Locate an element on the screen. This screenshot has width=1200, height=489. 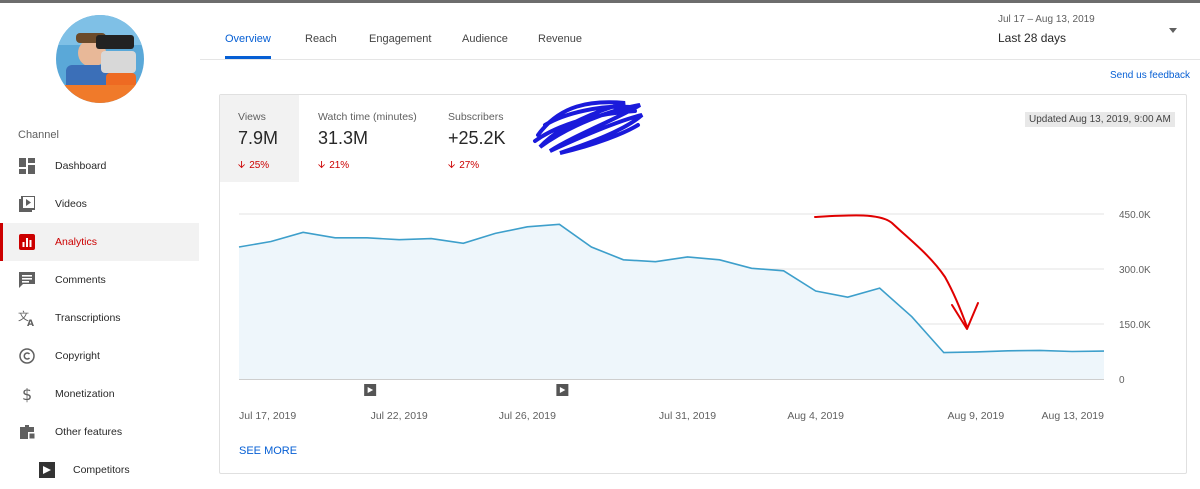
metric-change: 🡫 25% is located at coordinates (253, 166).